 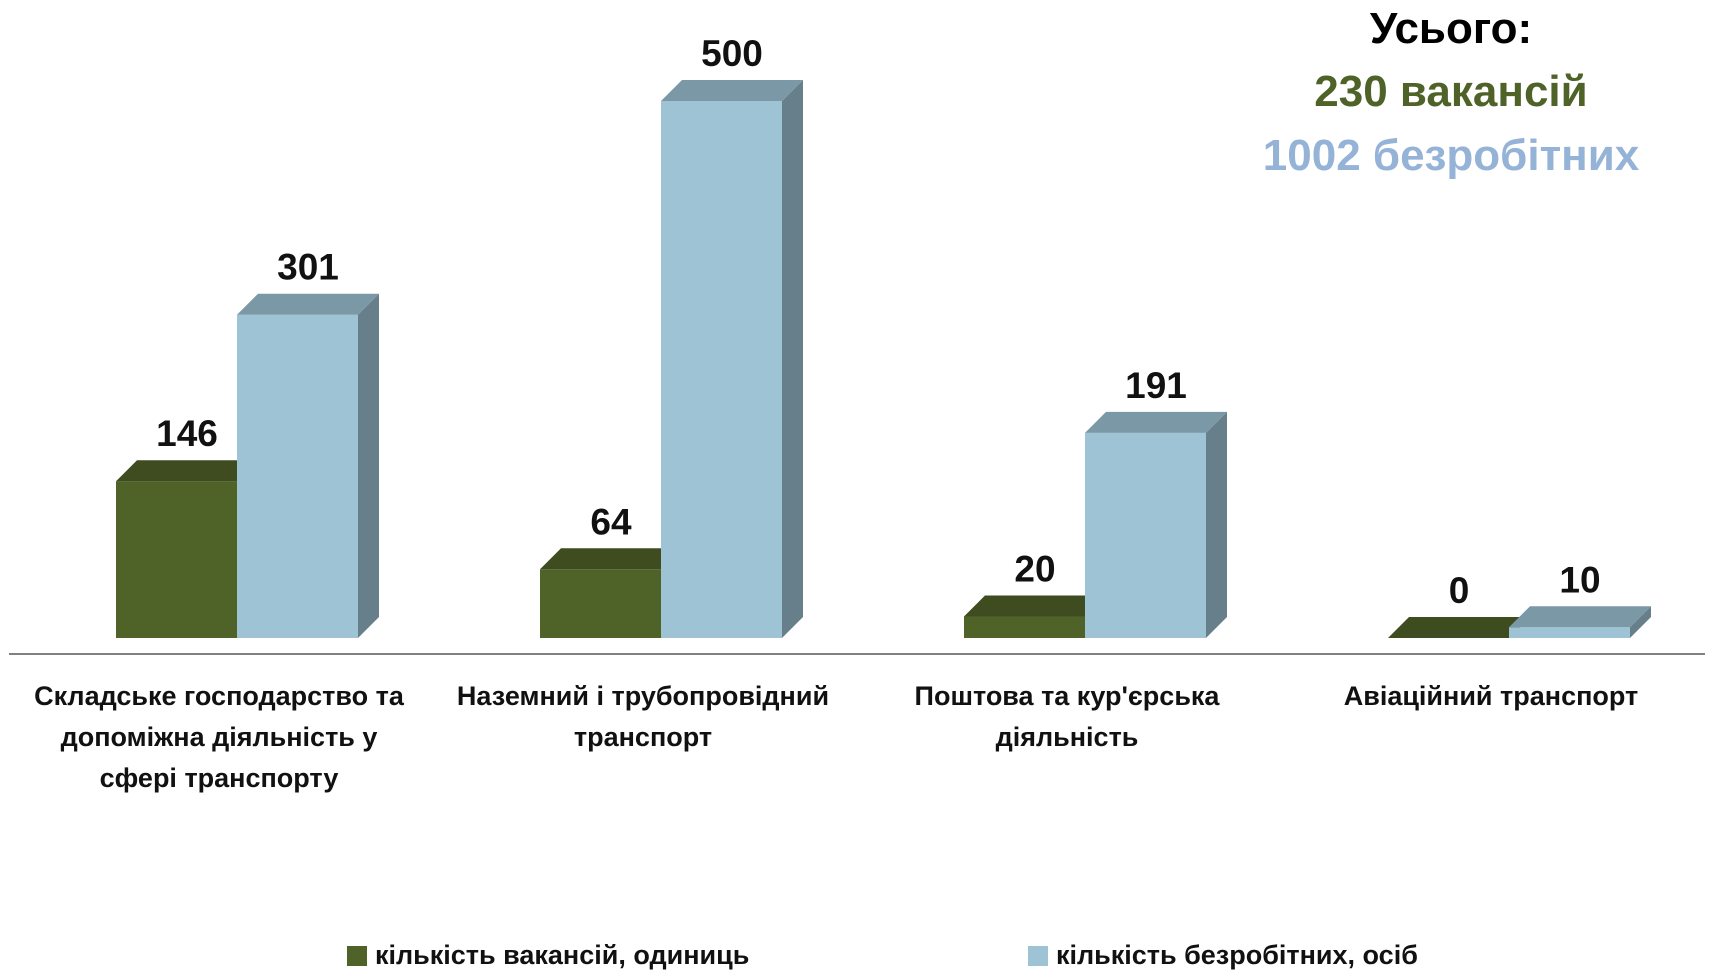 I want to click on legend-item: кількість вакансій, одиниць, so click(x=548, y=955).